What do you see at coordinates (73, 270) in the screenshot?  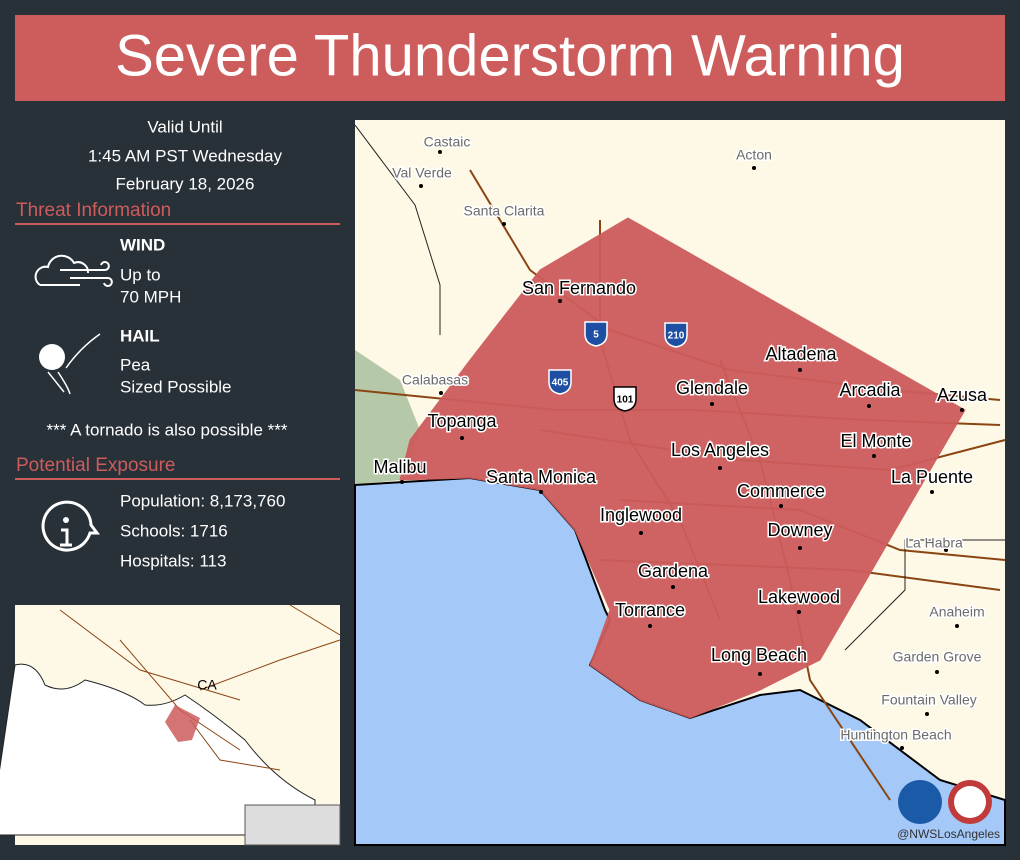 I see `wind-icon` at bounding box center [73, 270].